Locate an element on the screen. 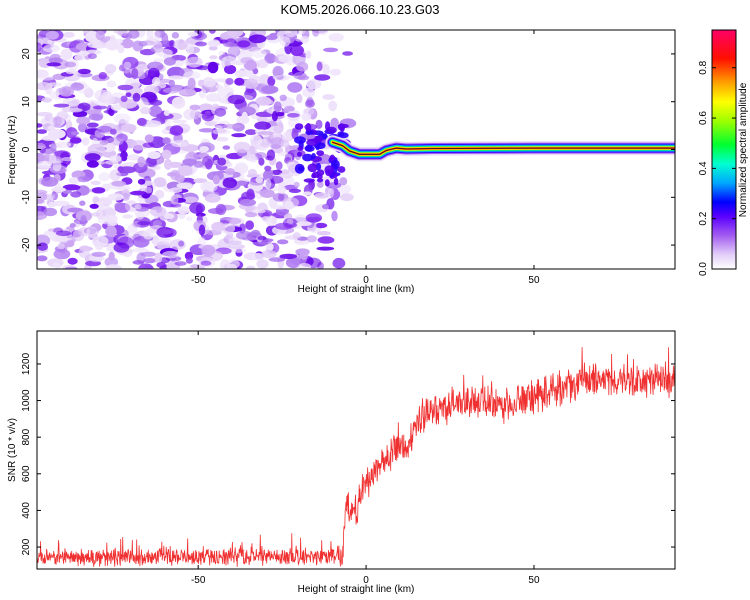  y-tick-label: 1200 is located at coordinates (26, 363).